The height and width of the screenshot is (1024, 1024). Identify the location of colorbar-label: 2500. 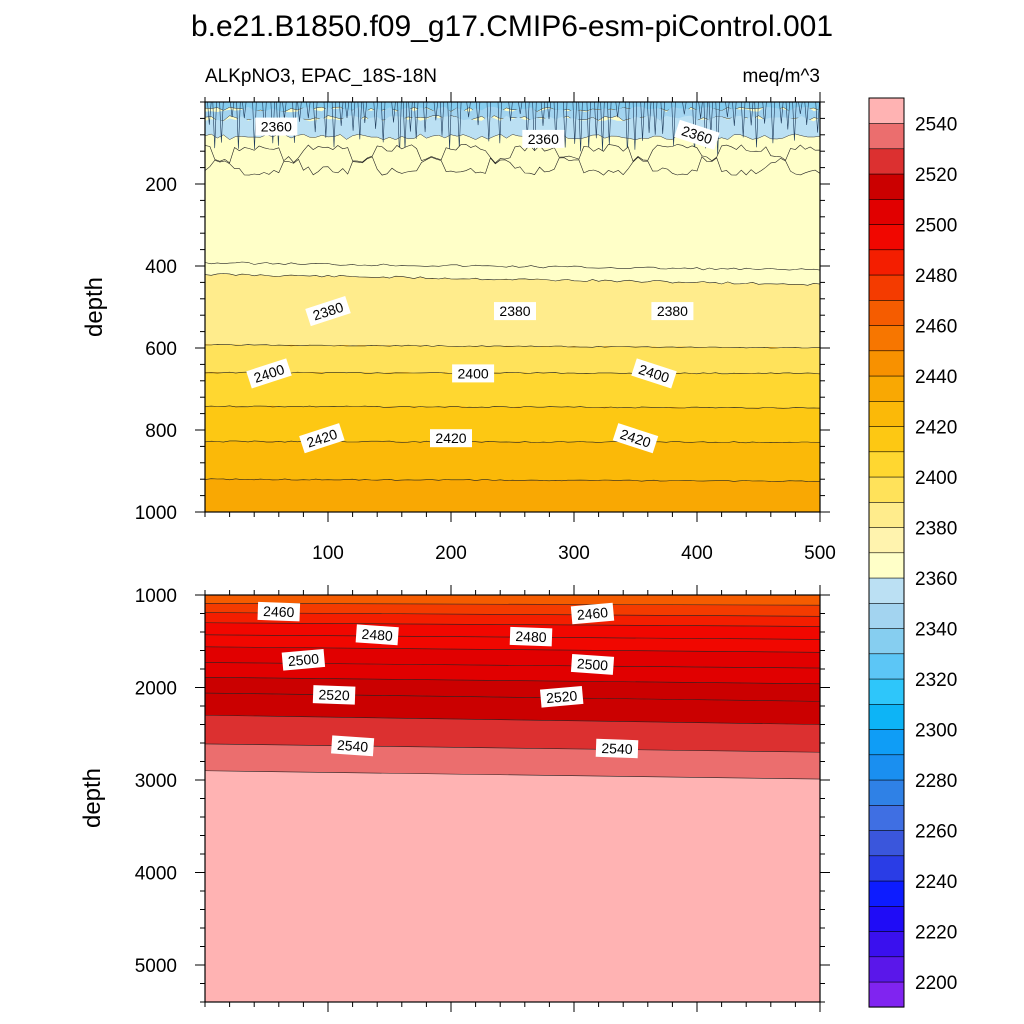
(936, 225).